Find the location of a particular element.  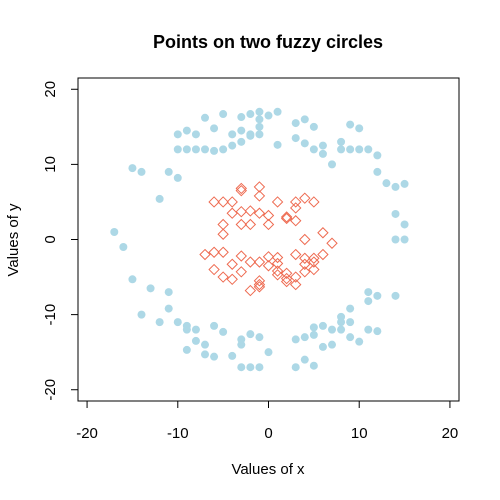

x-tick-label: -10 is located at coordinates (178, 433).